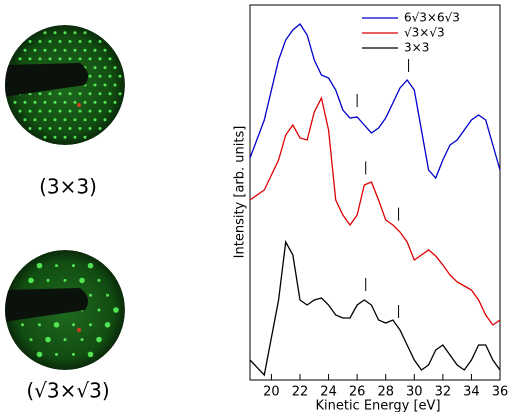 The height and width of the screenshot is (412, 523). I want to click on x-tick-label: 24, so click(328, 392).